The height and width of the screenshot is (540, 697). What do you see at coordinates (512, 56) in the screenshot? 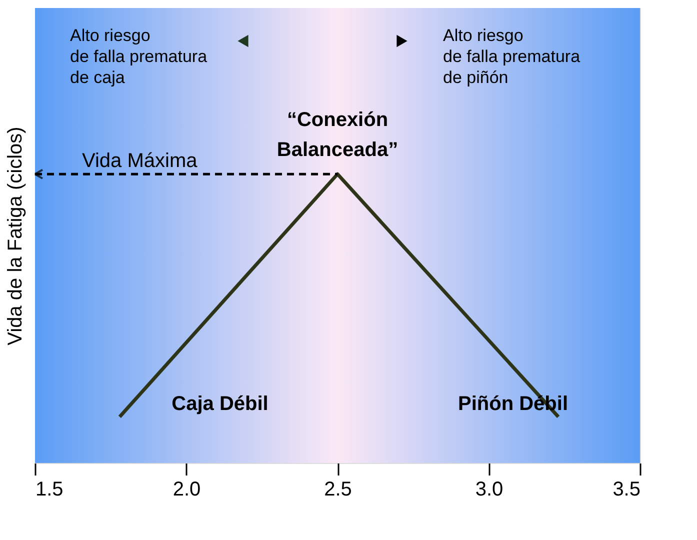
I see `text: Alto riesgo de falla prematura de piñón` at bounding box center [512, 56].